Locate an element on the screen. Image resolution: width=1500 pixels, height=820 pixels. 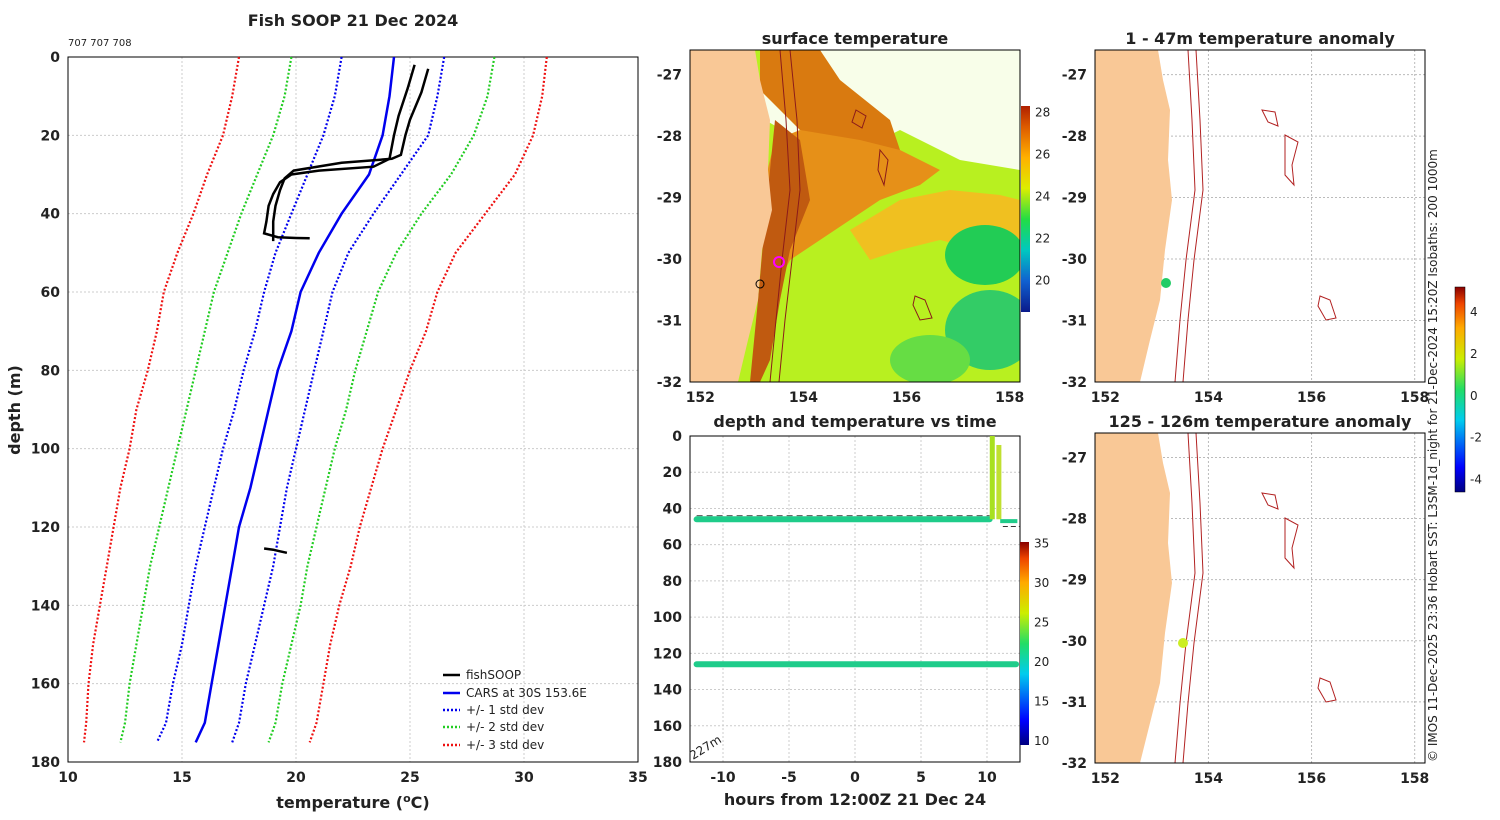
timeplot-grid is located at coordinates (855, 599).